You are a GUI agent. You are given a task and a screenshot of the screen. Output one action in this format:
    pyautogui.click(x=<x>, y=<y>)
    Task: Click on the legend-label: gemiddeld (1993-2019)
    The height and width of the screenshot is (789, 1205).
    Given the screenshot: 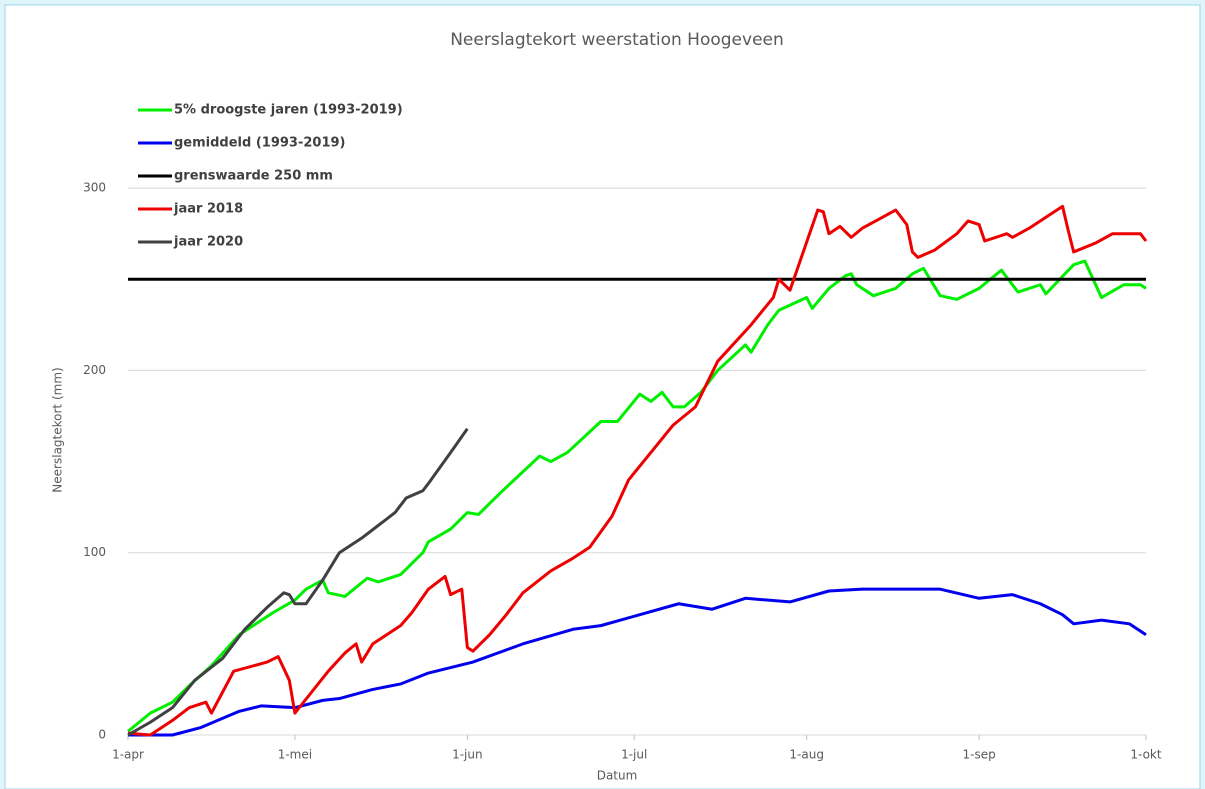 What is the action you would take?
    pyautogui.click(x=259, y=143)
    